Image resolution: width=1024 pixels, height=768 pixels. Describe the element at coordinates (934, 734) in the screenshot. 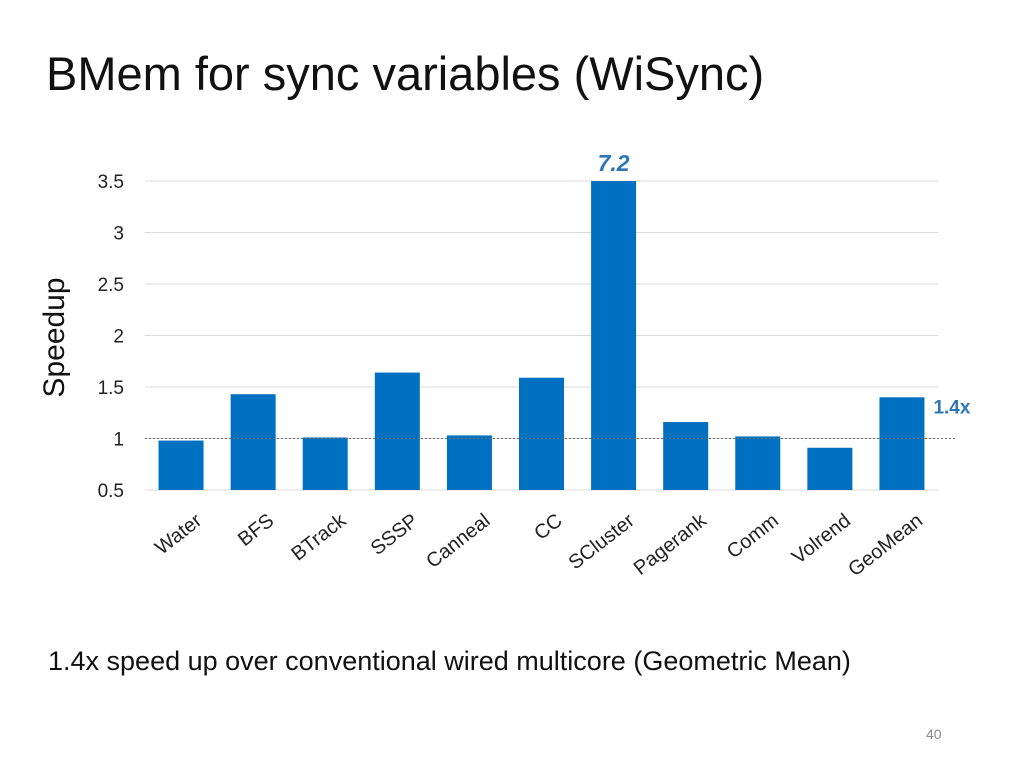

I see `page-number: 40` at that location.